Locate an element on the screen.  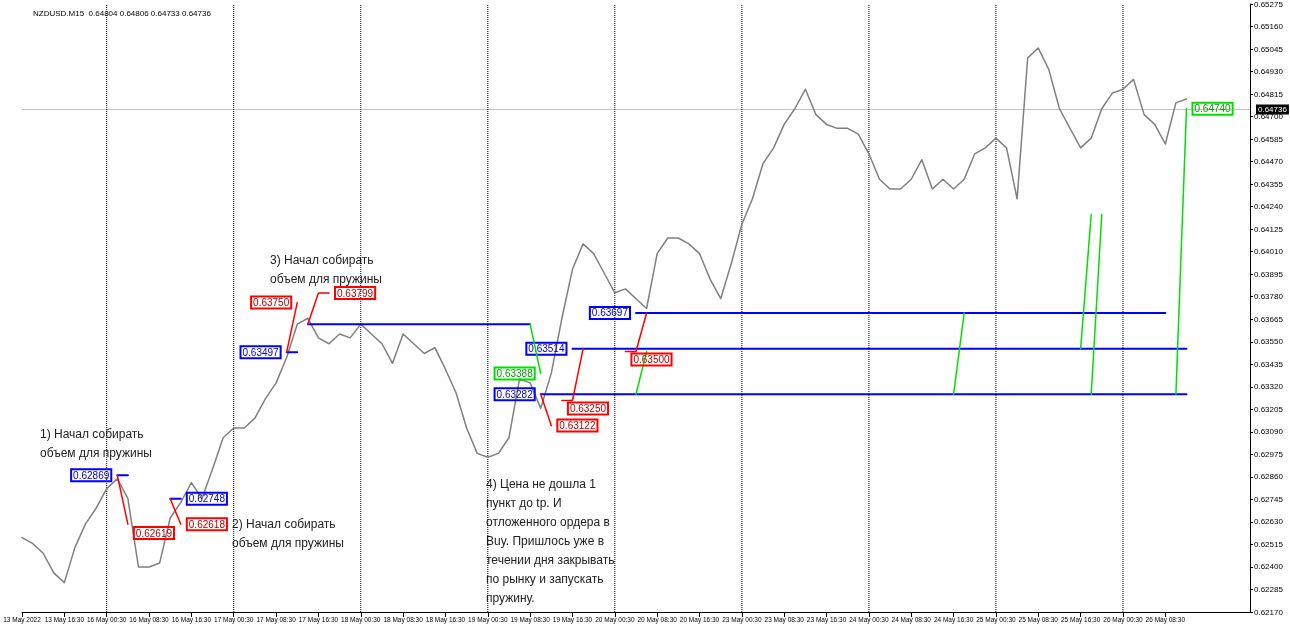
data-label: 0.63750 is located at coordinates (271, 303).